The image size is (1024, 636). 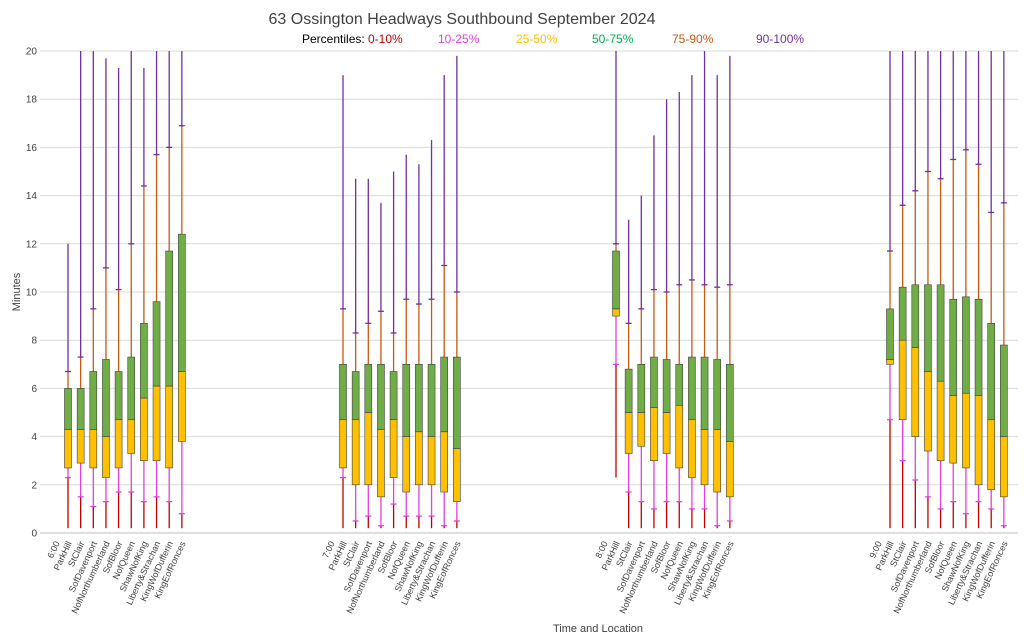 What do you see at coordinates (333, 39) in the screenshot?
I see `legend-label: Percentiles:` at bounding box center [333, 39].